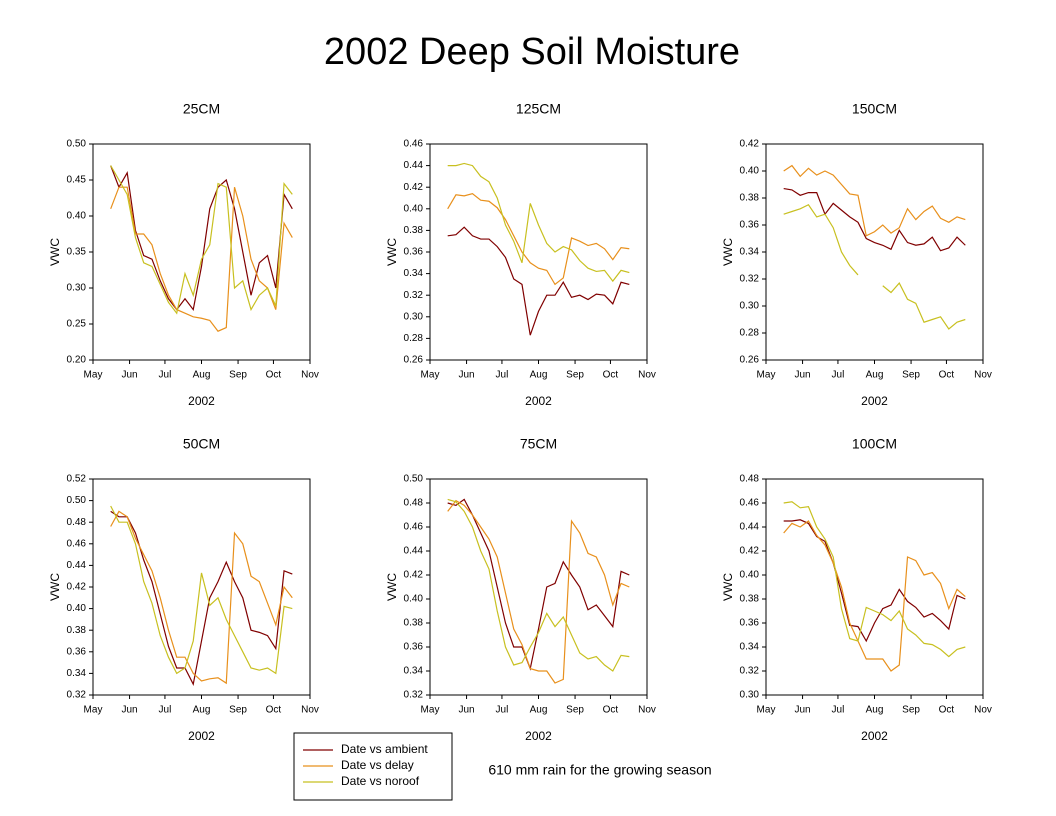  What do you see at coordinates (414, 165) in the screenshot?
I see `y-tick-label: 0.44` at bounding box center [414, 165].